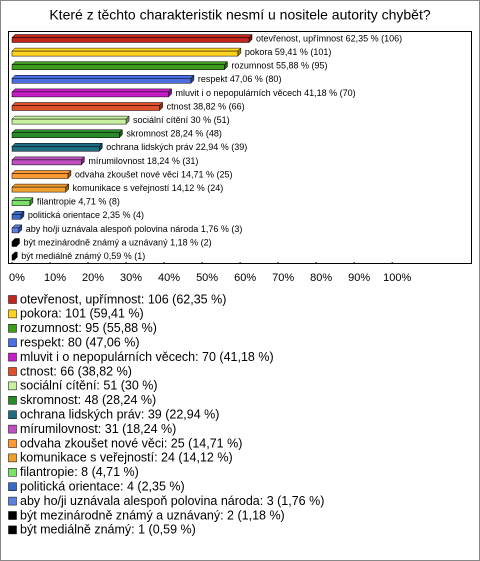  Describe the element at coordinates (283, 278) in the screenshot. I see `x-tick-label: 70%` at that location.